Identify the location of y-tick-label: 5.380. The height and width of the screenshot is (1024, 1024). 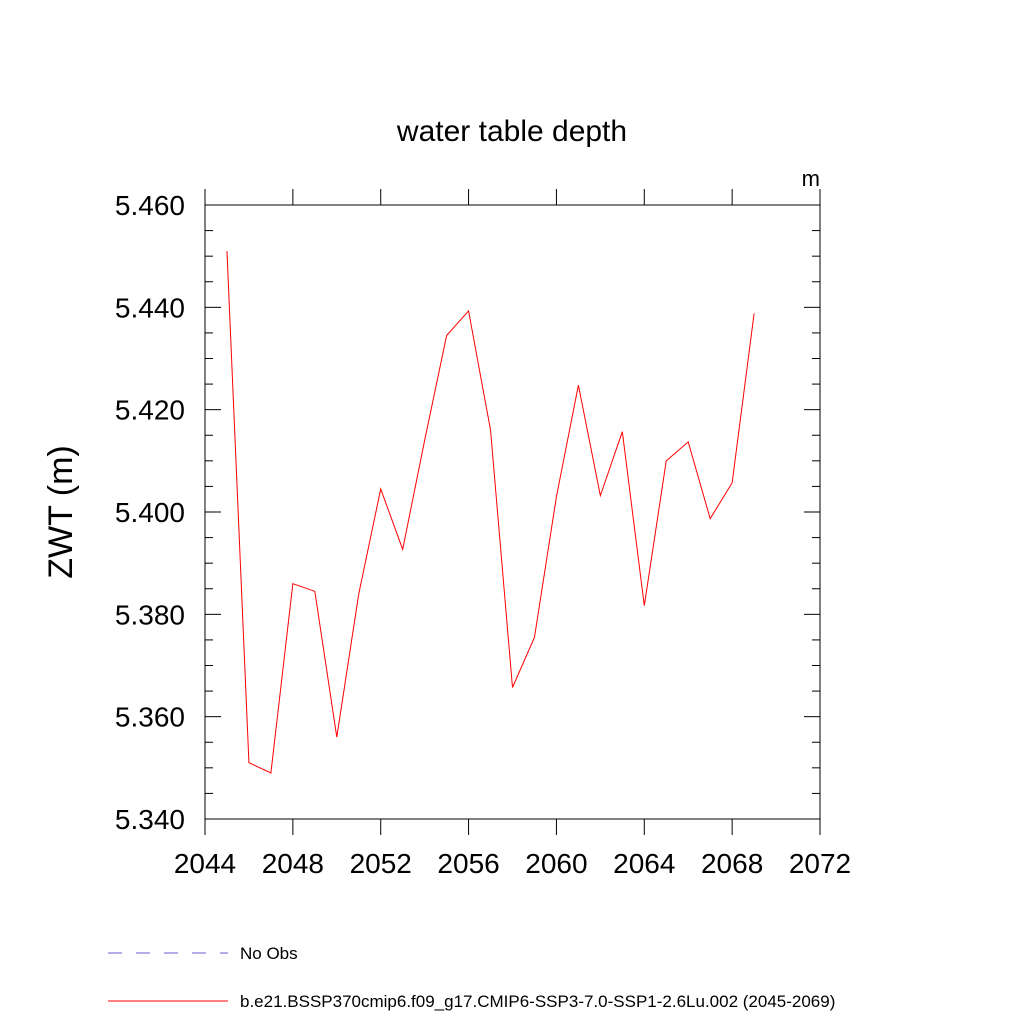
(150, 614).